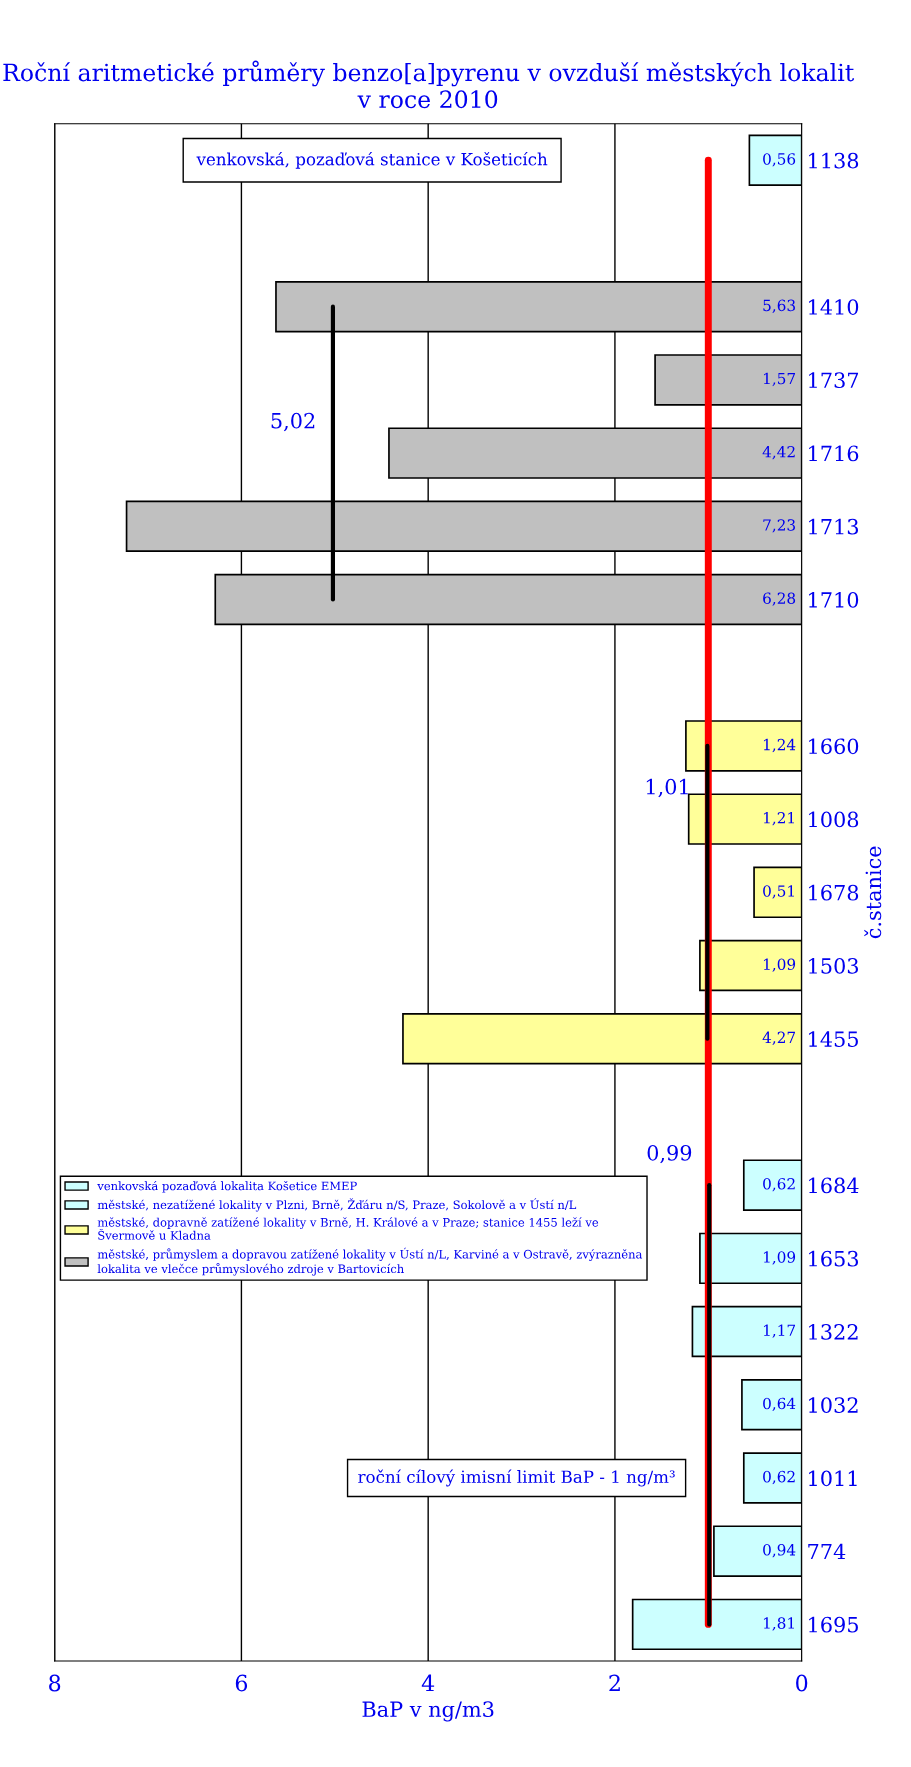 The width and height of the screenshot is (911, 1767). Describe the element at coordinates (779, 1038) in the screenshot. I see `data-label: 4,27` at that location.